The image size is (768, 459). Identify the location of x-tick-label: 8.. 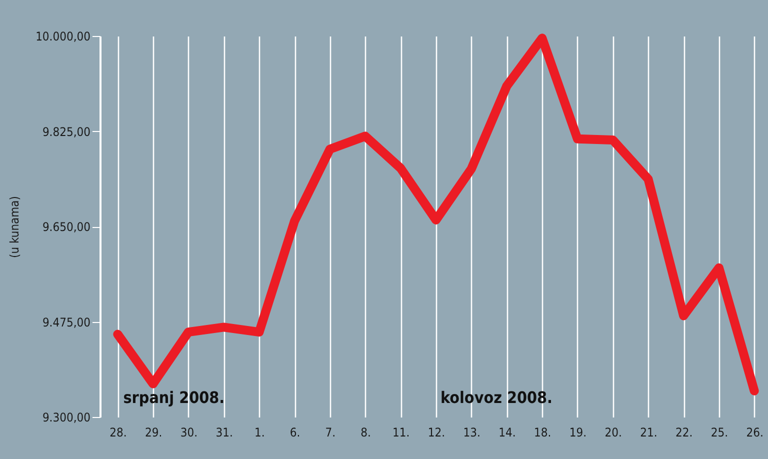
(365, 433).